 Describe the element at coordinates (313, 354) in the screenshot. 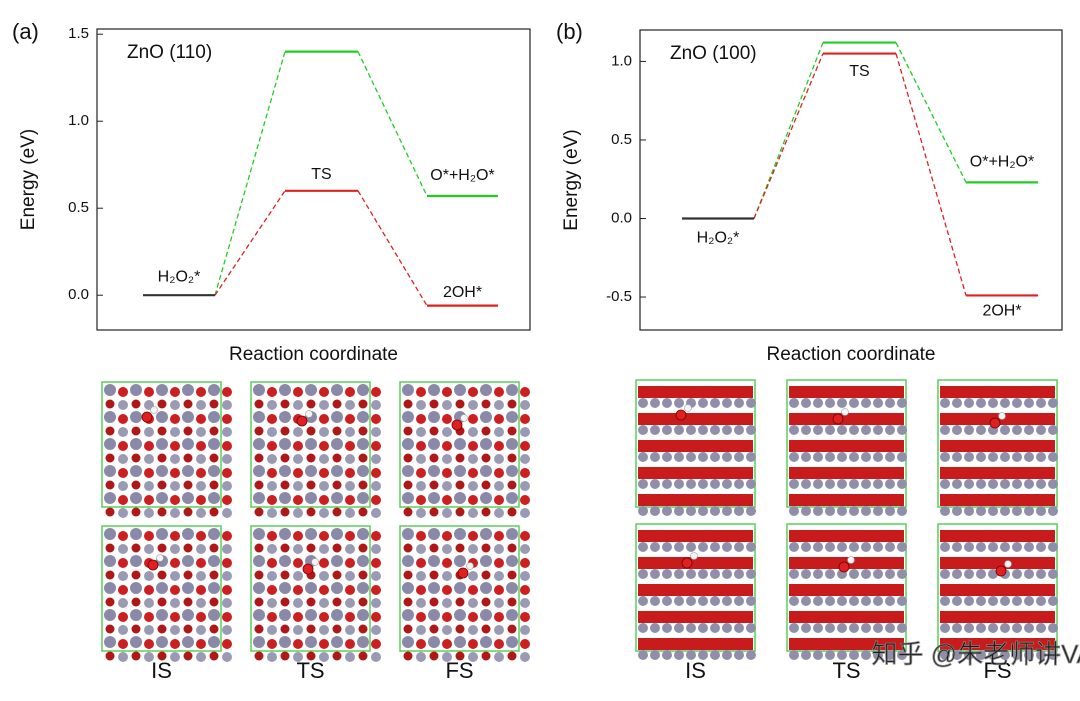

I see `x-axis-label: Reaction coordinate` at that location.